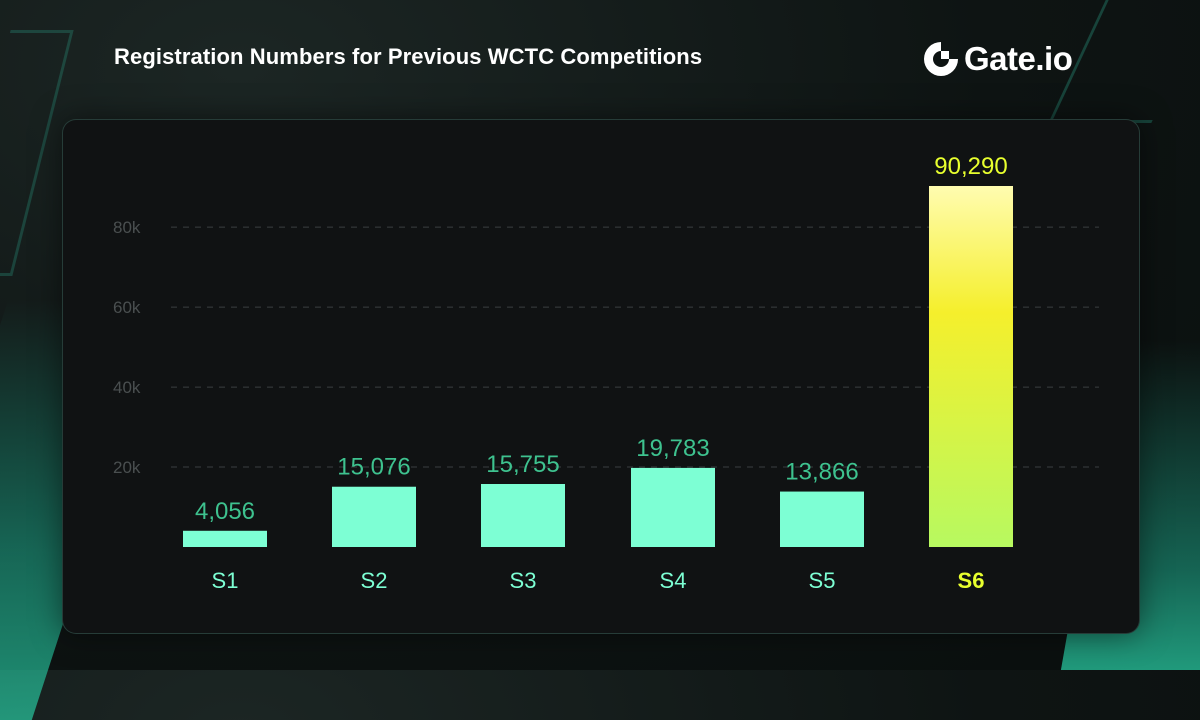 The image size is (1200, 720). What do you see at coordinates (821, 472) in the screenshot?
I see `value-label: 13,866` at bounding box center [821, 472].